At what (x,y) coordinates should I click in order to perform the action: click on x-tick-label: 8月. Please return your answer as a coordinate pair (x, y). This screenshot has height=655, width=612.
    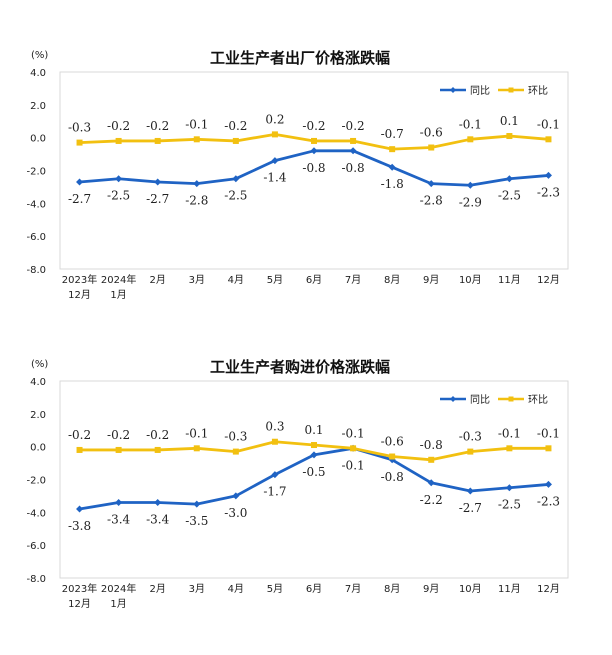
    Looking at the image, I should click on (392, 589).